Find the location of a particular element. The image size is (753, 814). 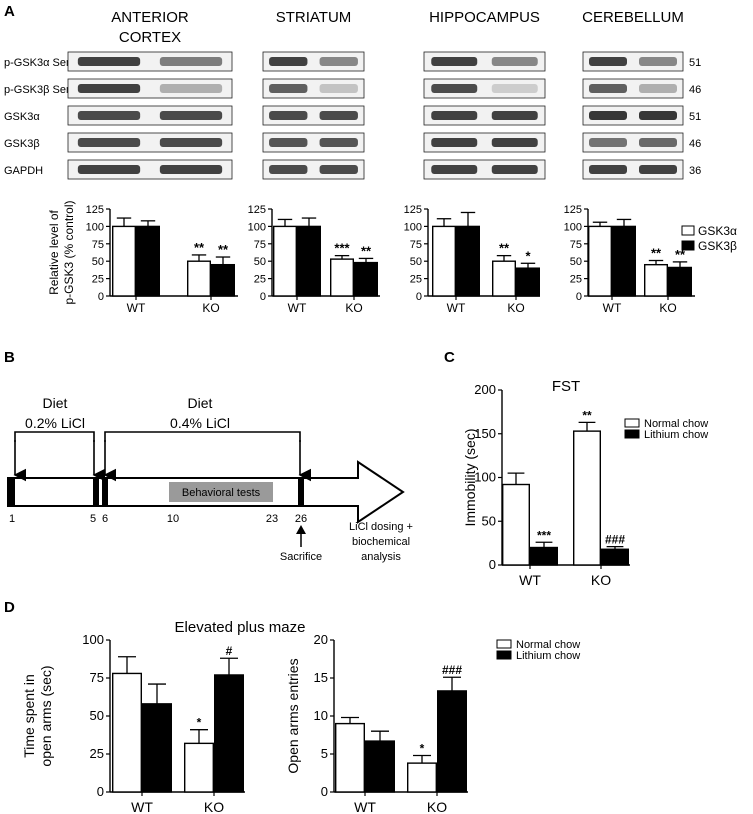

legend-d-swatch-filled is located at coordinates (504, 655).